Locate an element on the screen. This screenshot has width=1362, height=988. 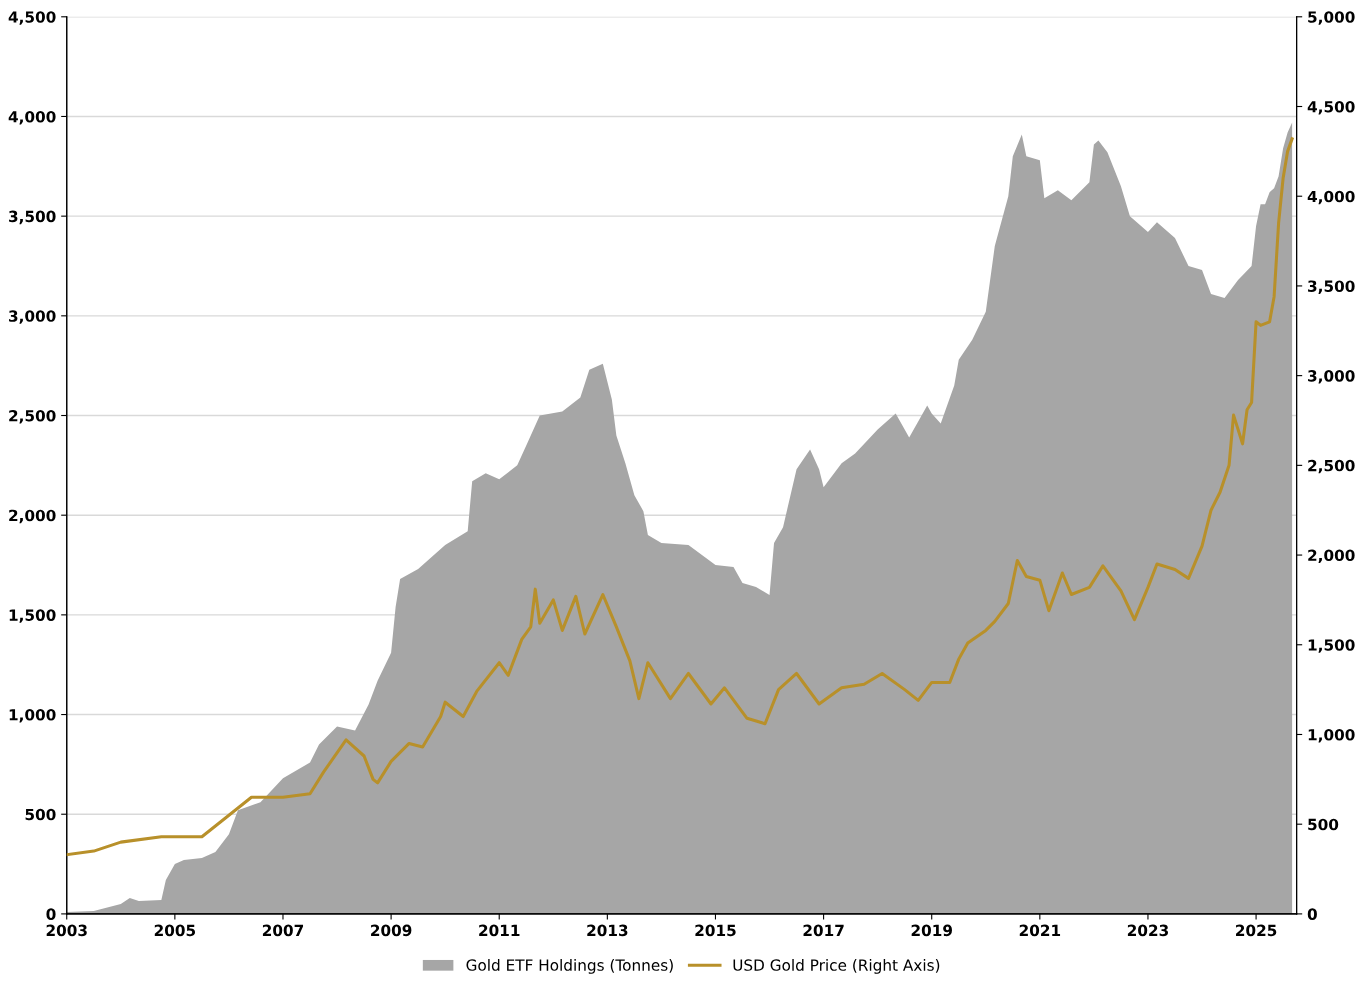
y-tick-label: 4,500 is located at coordinates (32, 18).